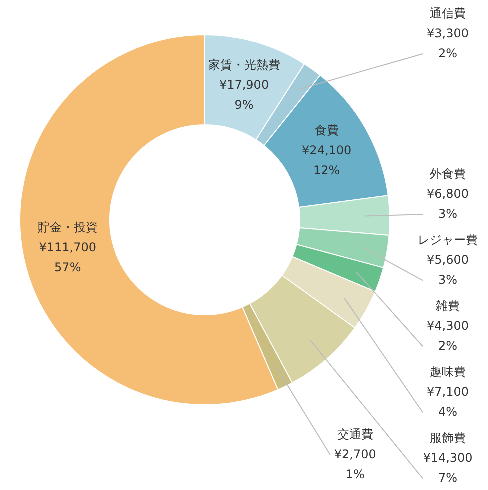 This screenshot has width=488, height=490. I want to click on data-label: ¥3,300 2%, so click(448, 43).